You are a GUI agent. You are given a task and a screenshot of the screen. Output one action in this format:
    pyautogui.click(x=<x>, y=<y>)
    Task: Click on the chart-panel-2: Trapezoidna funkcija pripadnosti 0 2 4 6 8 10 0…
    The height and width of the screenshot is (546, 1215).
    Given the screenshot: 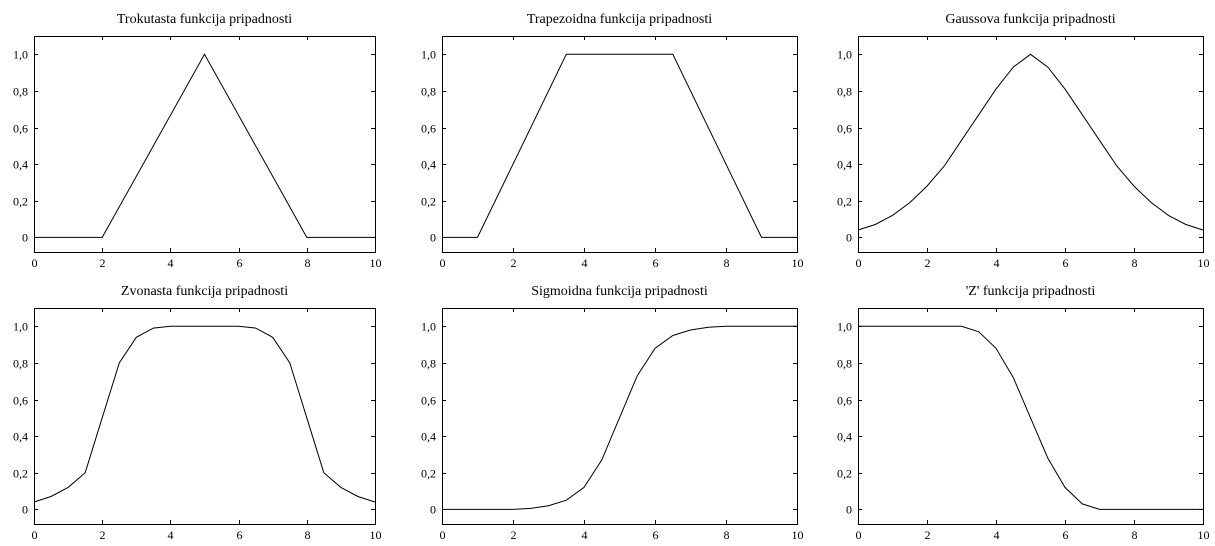 What is the action you would take?
    pyautogui.click(x=612, y=141)
    